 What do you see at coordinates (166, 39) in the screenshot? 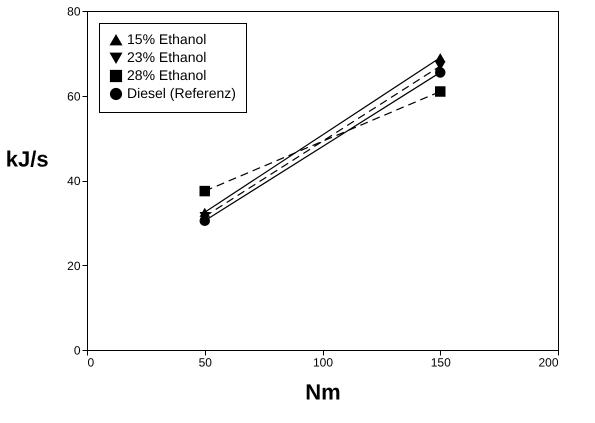
I see `legend-label: 15% Ethanol` at bounding box center [166, 39].